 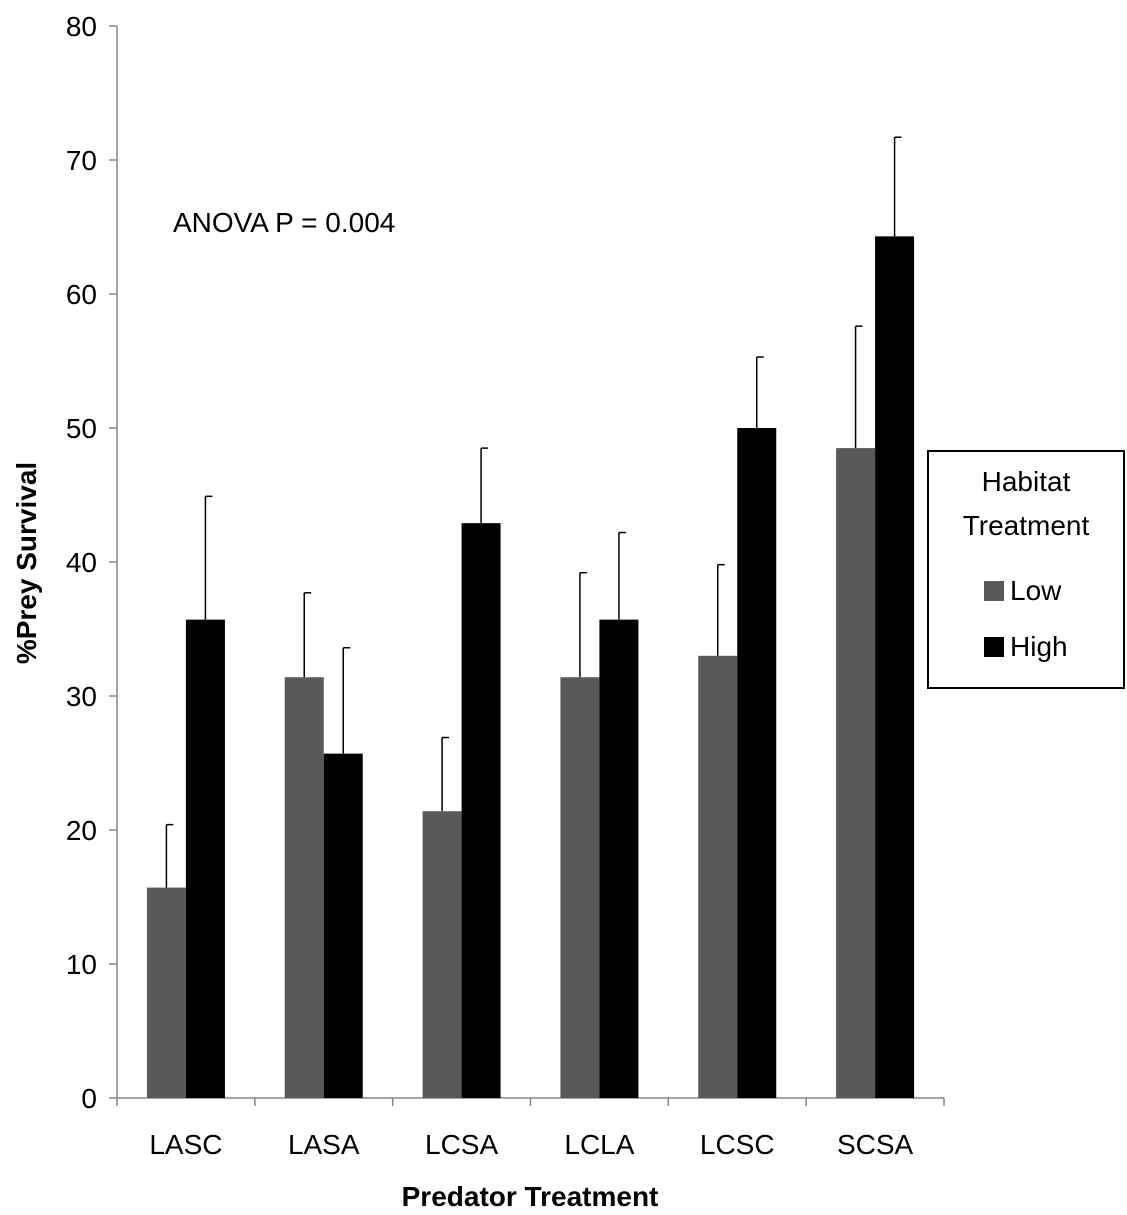 I want to click on legend-title-line-1: Habitat, so click(x=1026, y=481).